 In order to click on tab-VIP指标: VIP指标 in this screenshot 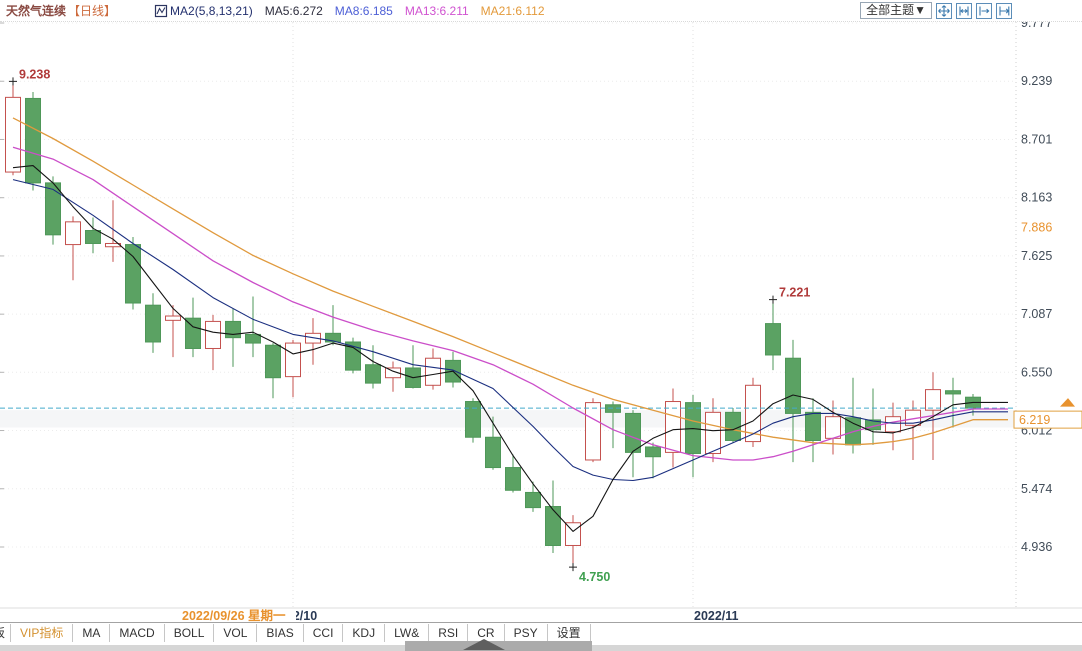, I will do `click(42, 633)`.